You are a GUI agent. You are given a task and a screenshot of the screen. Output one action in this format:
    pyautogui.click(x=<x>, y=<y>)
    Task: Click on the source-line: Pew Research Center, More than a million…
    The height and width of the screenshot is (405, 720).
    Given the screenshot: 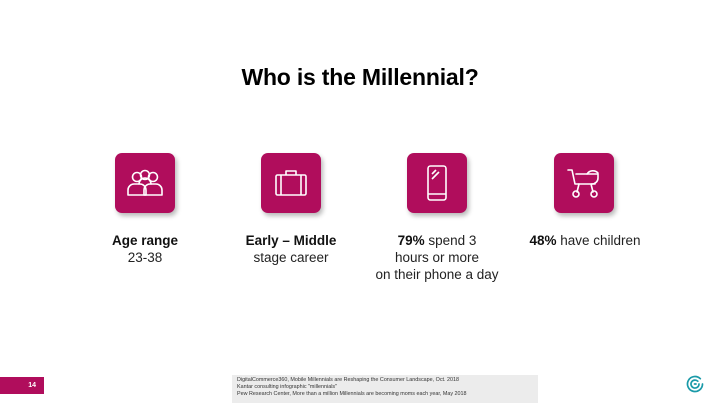 What is the action you would take?
    pyautogui.click(x=352, y=393)
    